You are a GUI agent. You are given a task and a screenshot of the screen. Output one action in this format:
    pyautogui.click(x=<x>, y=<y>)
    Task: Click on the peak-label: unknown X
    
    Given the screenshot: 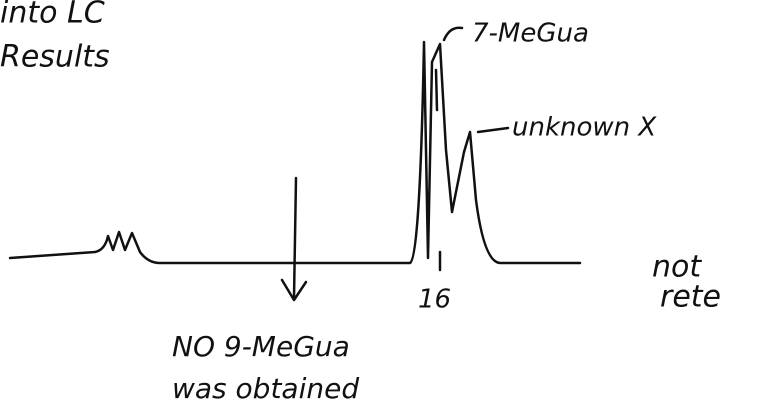 What is the action you would take?
    pyautogui.click(x=584, y=128)
    